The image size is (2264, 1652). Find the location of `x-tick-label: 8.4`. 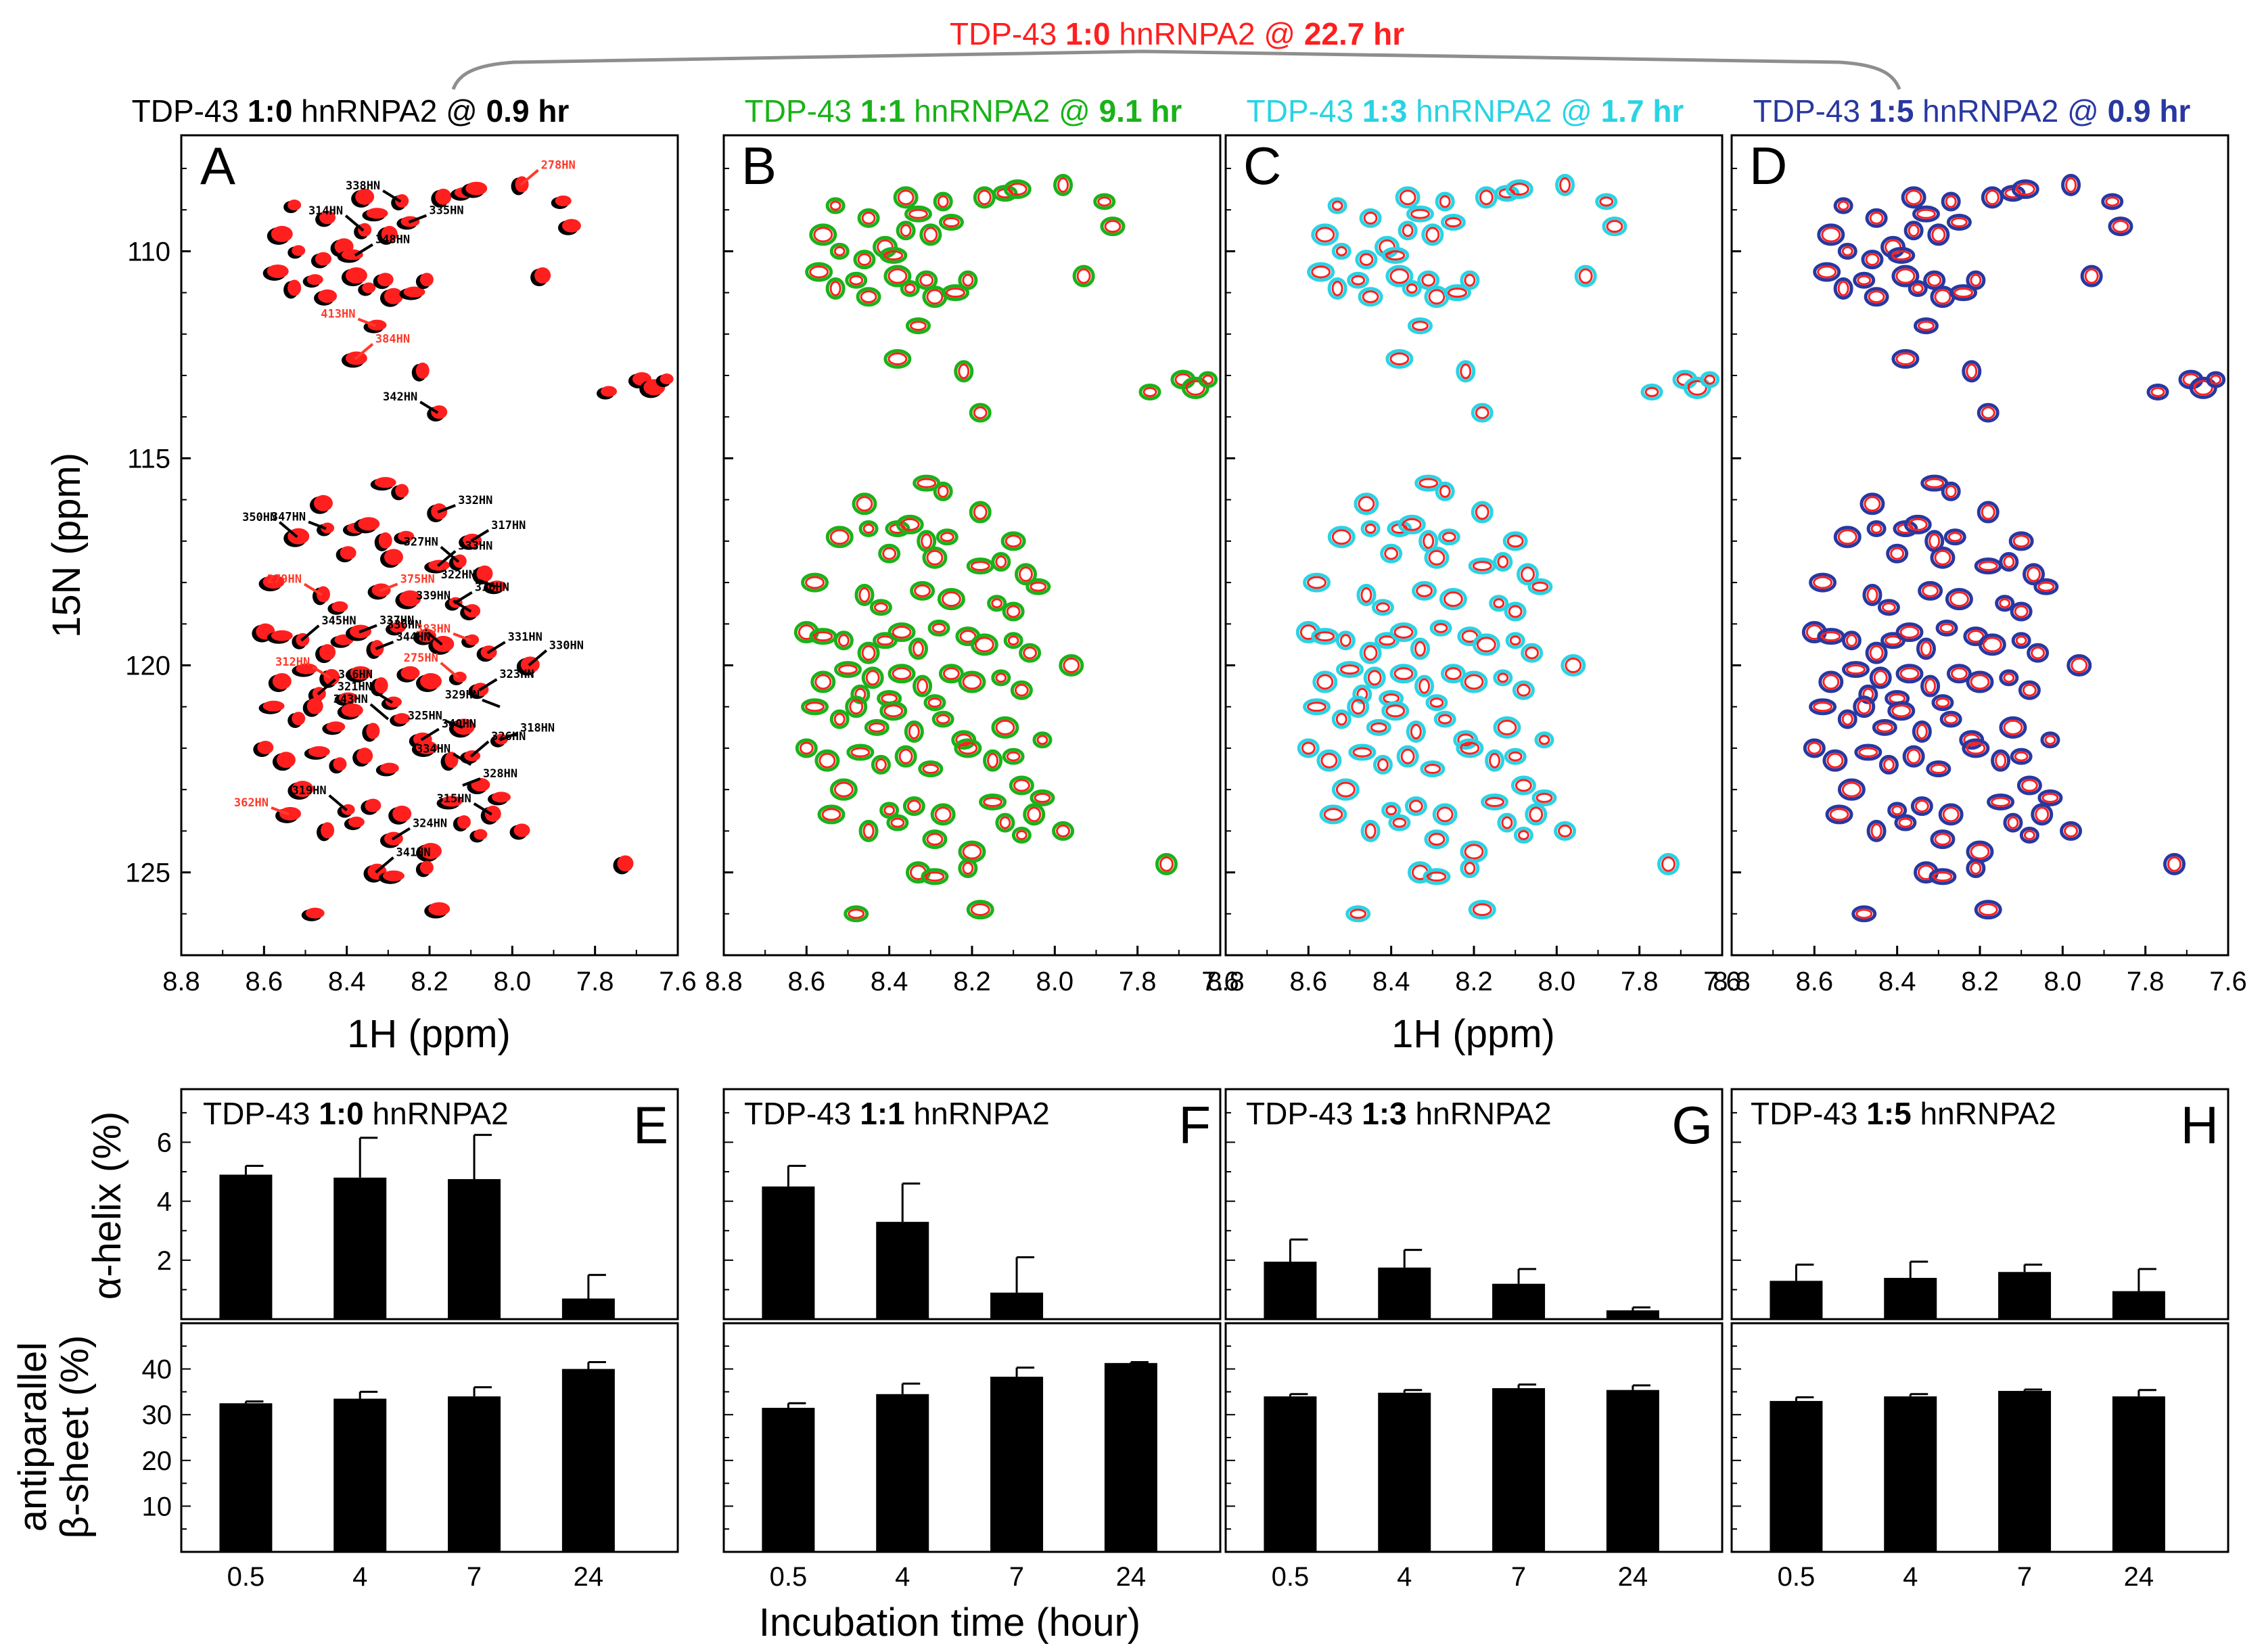

x-tick-label: 8.4 is located at coordinates (347, 981).